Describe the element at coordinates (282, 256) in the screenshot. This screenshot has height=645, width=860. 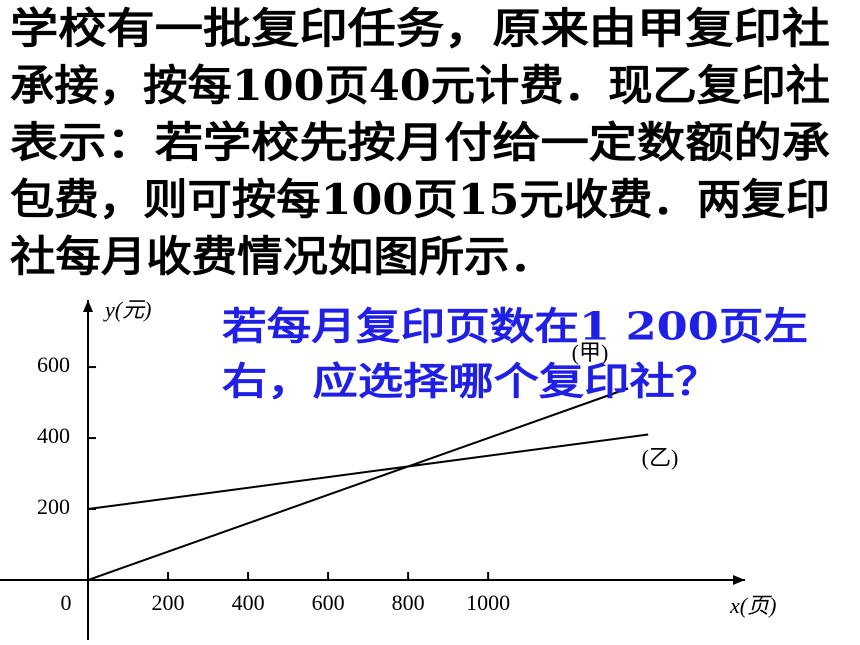
I see `problem-line: 社每月收费情况如图所示．` at that location.